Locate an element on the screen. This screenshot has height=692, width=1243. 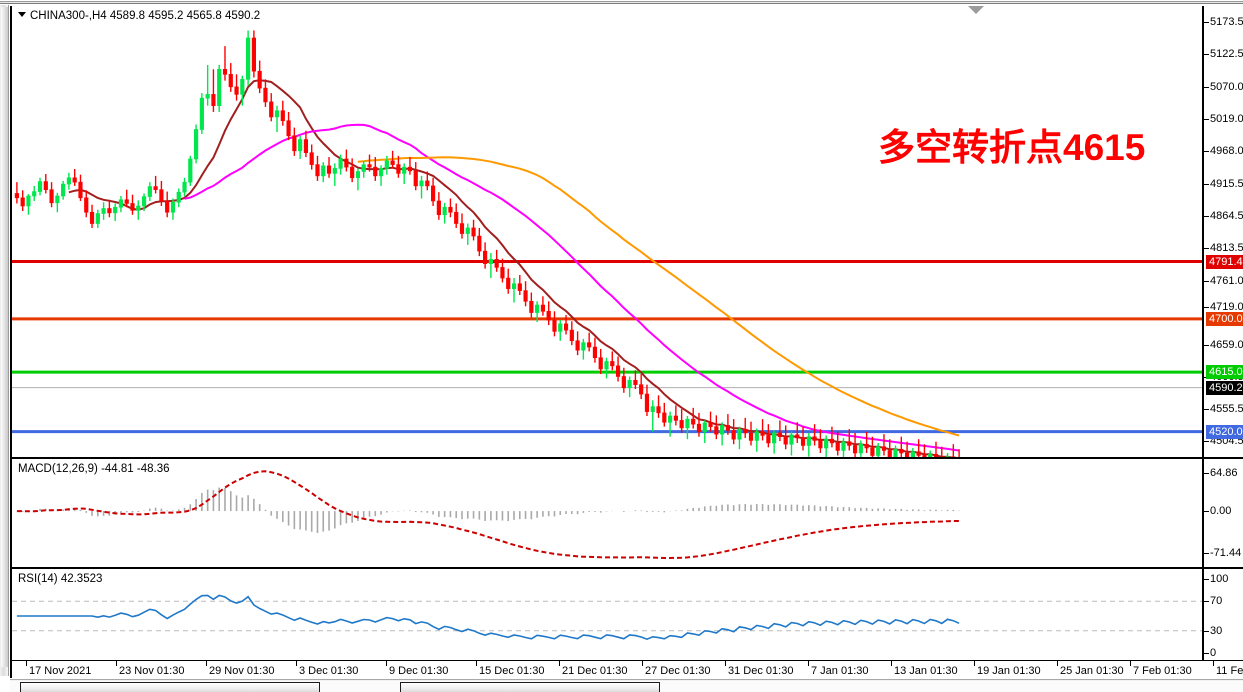
rsi-pane: RSI(14) 42.3523 100 70 30 0 is located at coordinates (627, 617).